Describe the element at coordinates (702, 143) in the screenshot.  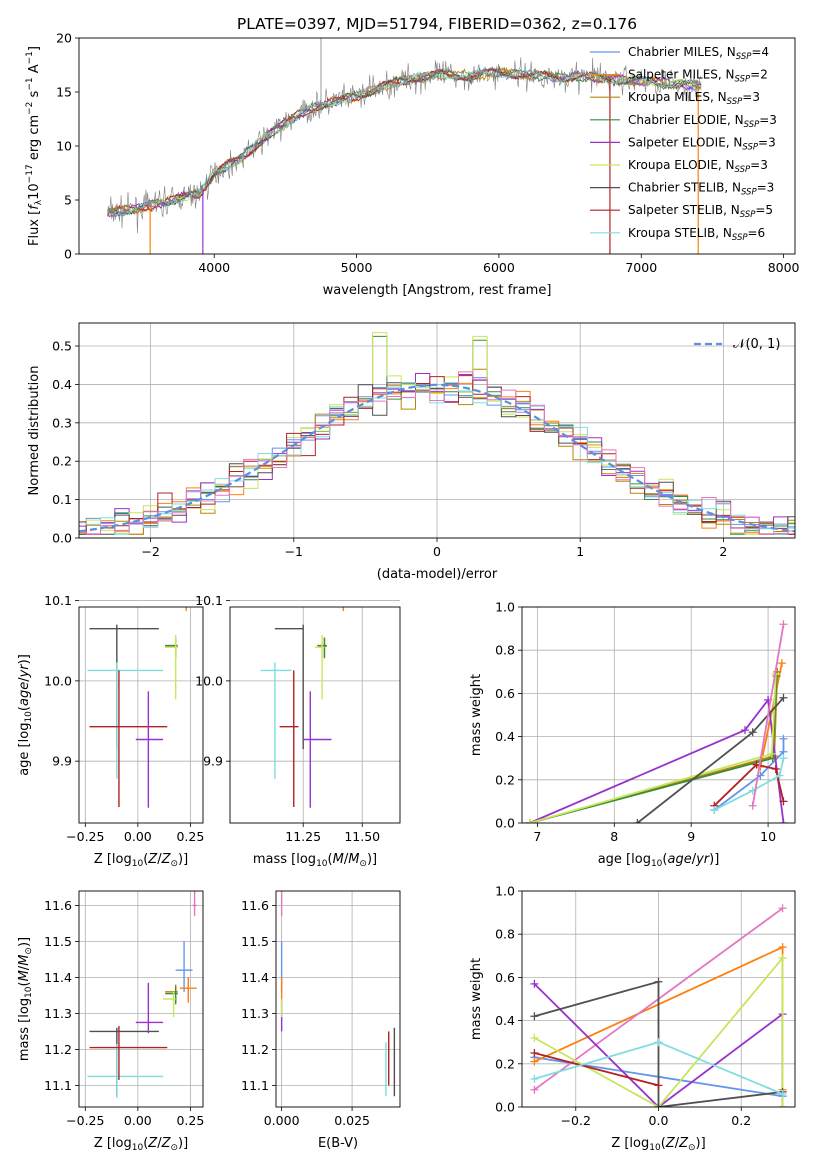
I see `legend-label: Salpeter ELODIE, NSSP=3` at that location.